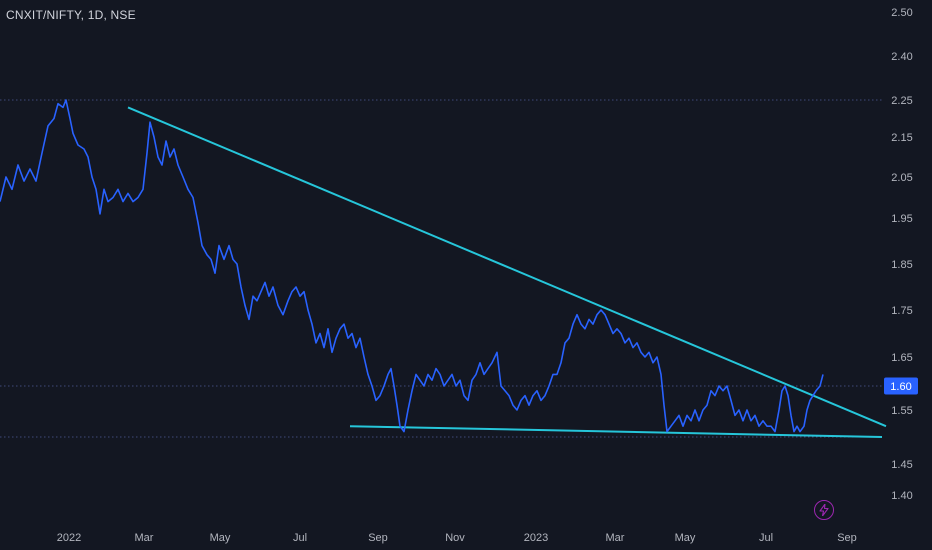  Describe the element at coordinates (901, 178) in the screenshot. I see `price-tick-label: 2.05` at that location.